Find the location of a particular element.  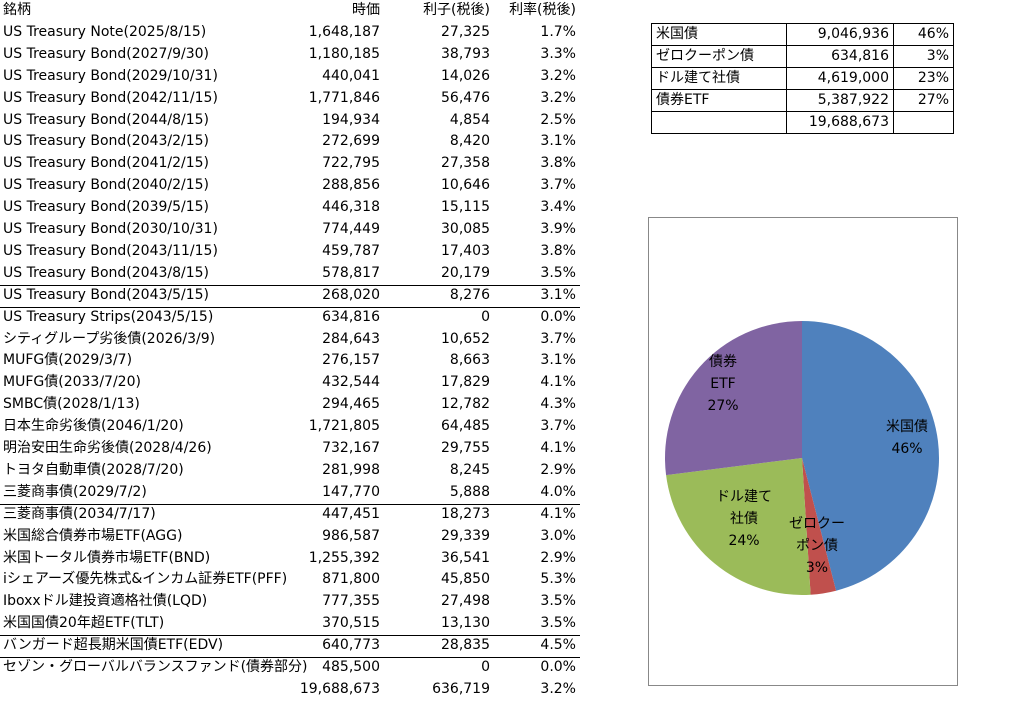

table-cell: 13,130 is located at coordinates (465, 623).